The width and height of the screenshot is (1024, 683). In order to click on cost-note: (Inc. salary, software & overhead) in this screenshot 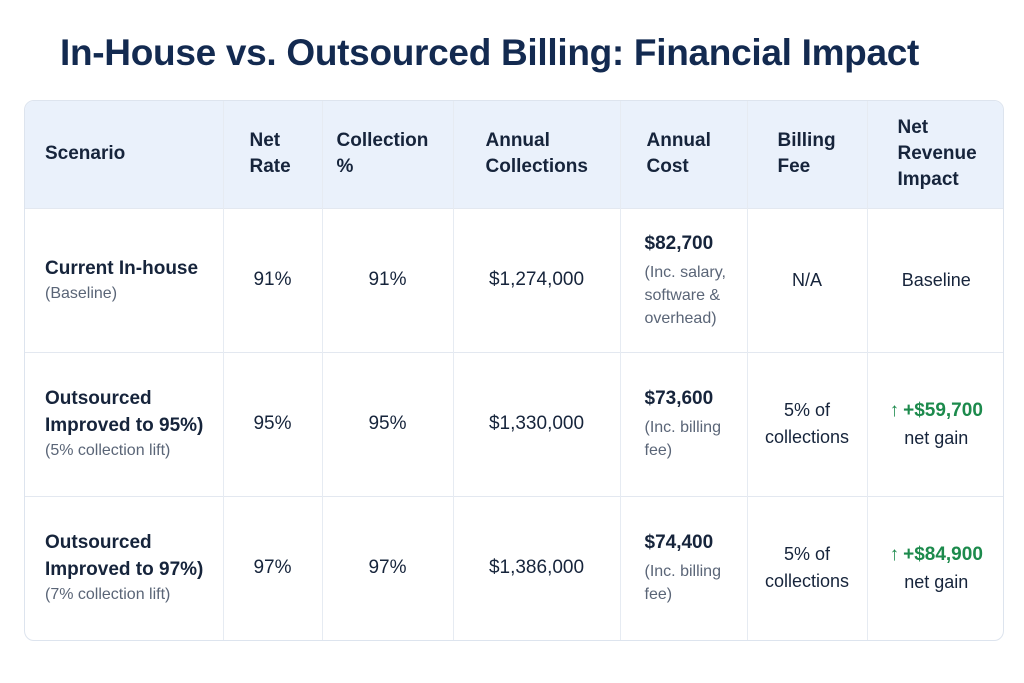, I will do `click(685, 295)`.